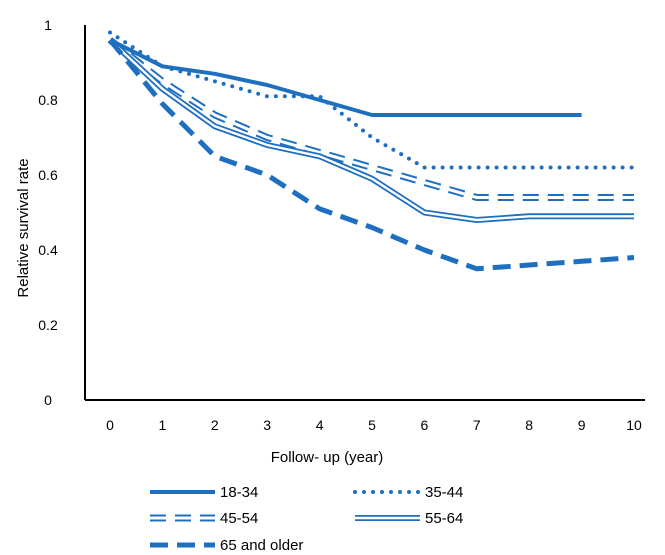  Describe the element at coordinates (267, 425) in the screenshot. I see `x-tick-label: 3` at that location.